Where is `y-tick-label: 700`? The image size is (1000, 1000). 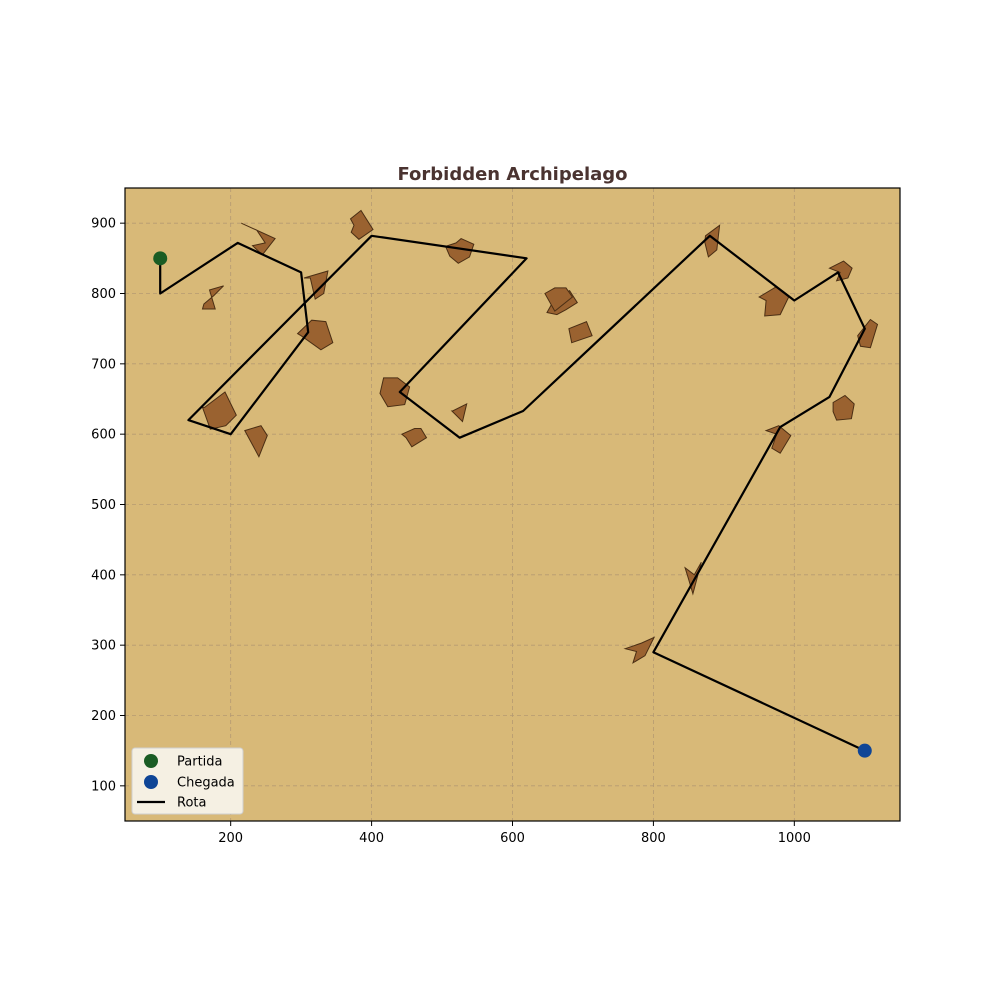
y-tick-label: 700 is located at coordinates (103, 364).